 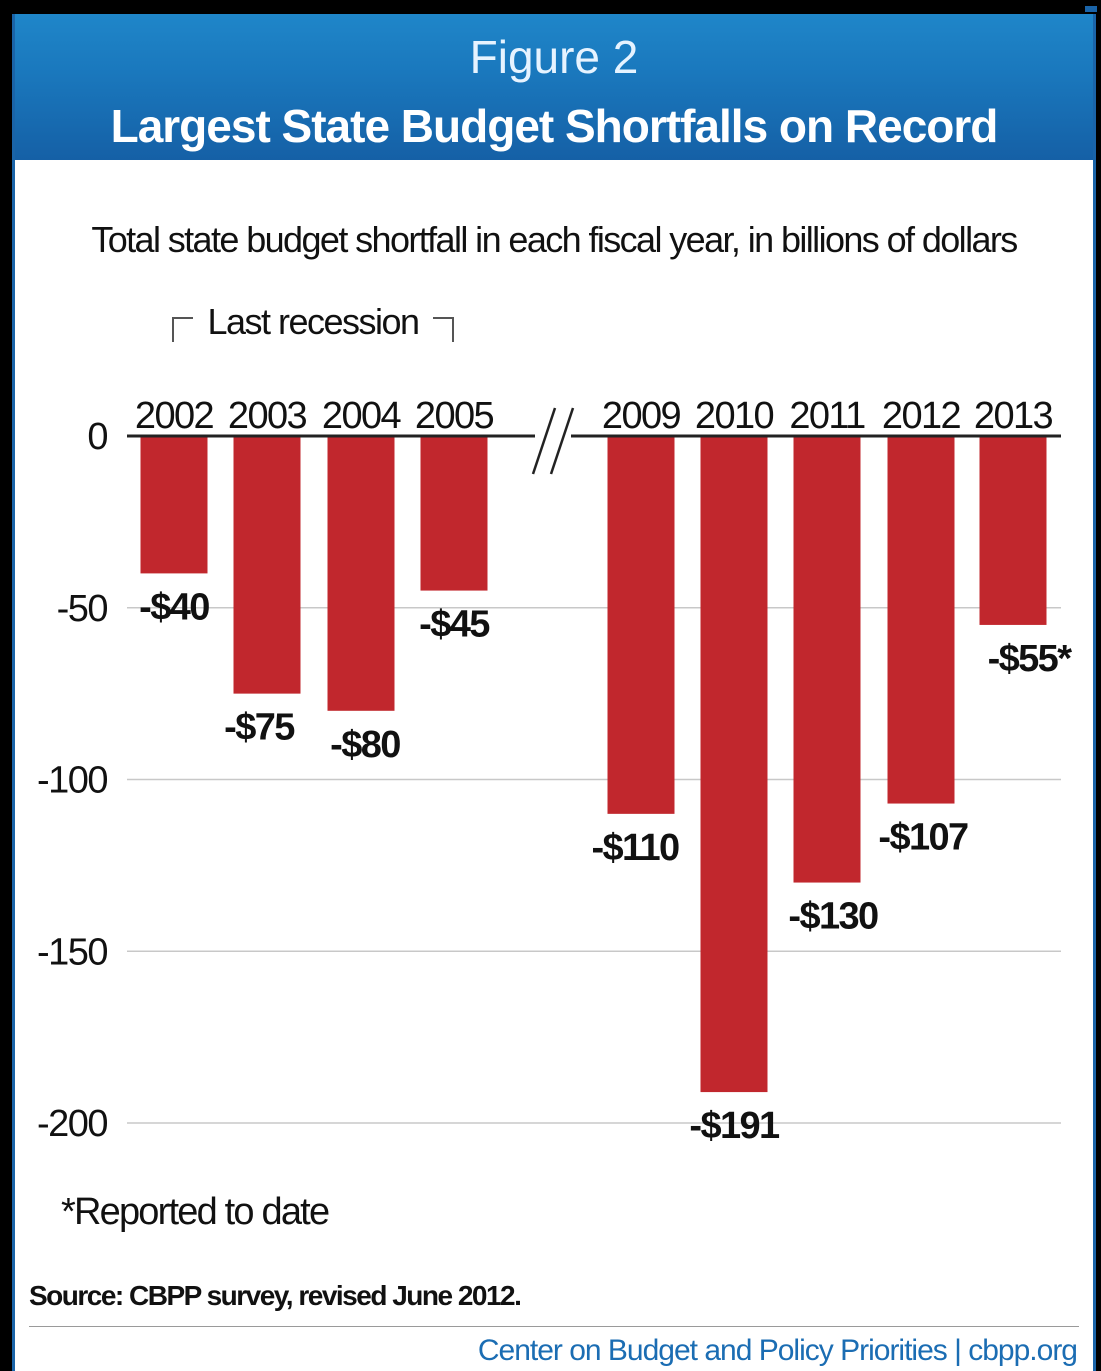 What do you see at coordinates (275, 1295) in the screenshot?
I see `source-note: Source: CBPP survey, revised June 2012.` at bounding box center [275, 1295].